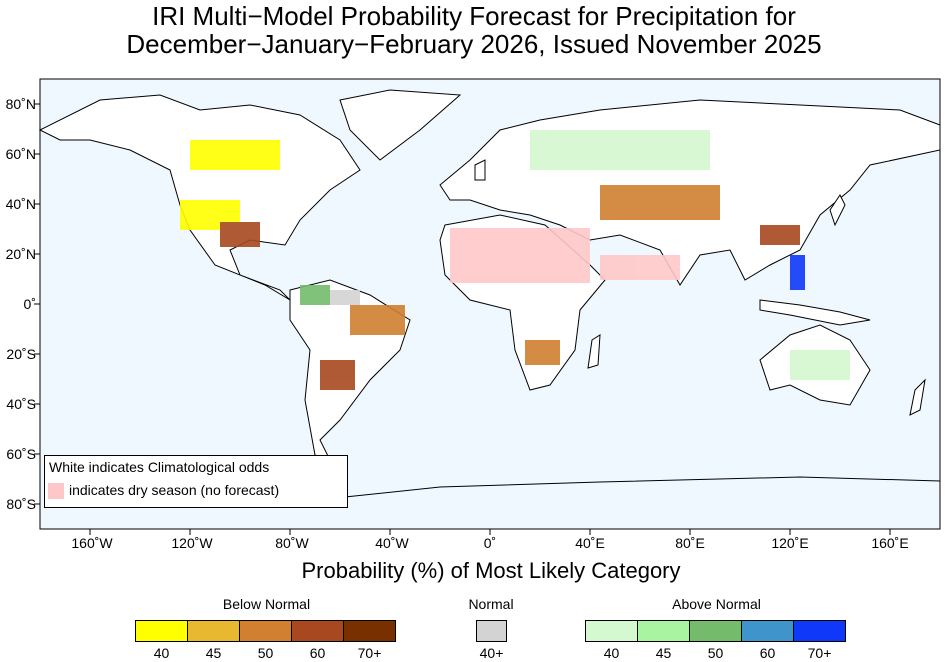 This screenshot has height=662, width=948. What do you see at coordinates (192, 543) in the screenshot?
I see `lon-label: 120˚W` at bounding box center [192, 543].